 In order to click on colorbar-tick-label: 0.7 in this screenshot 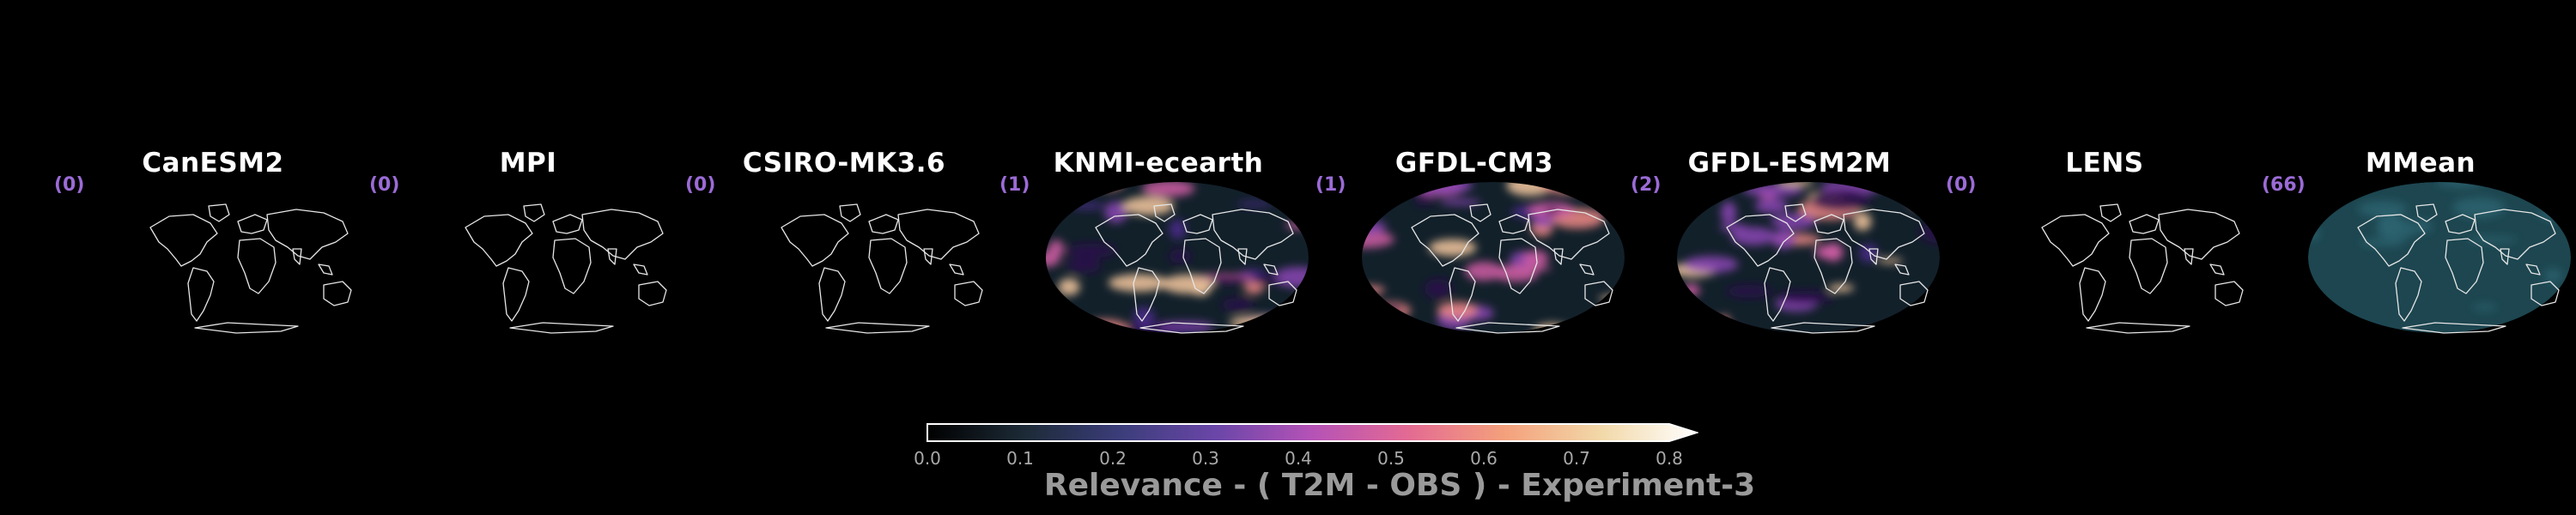, I will do `click(1576, 458)`.